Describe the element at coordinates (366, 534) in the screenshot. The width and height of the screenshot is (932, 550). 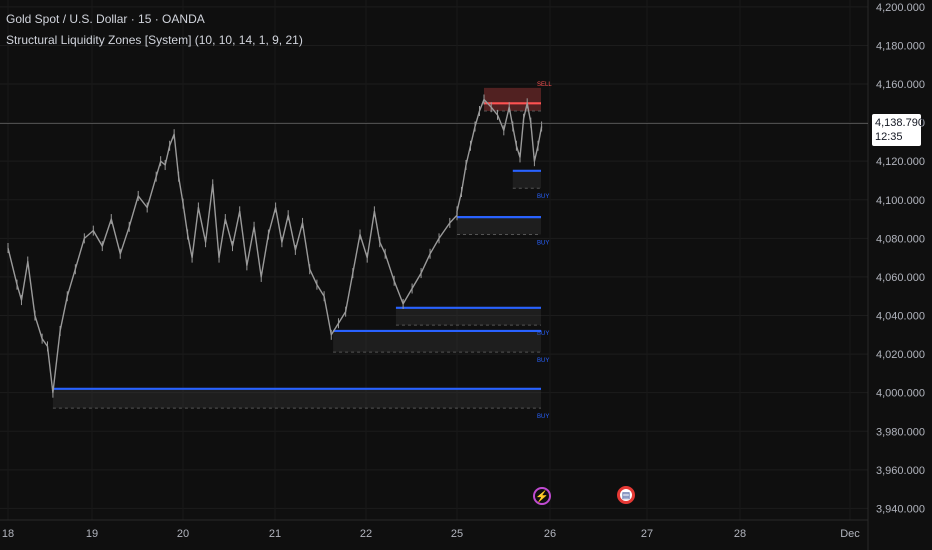
I see `x-tick-label: 22` at that location.